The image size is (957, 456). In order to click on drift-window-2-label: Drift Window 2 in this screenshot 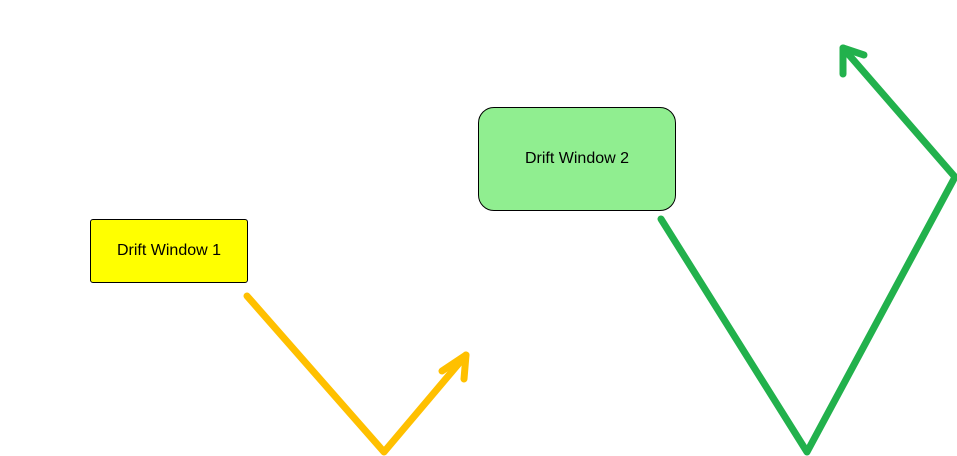, I will do `click(577, 158)`.